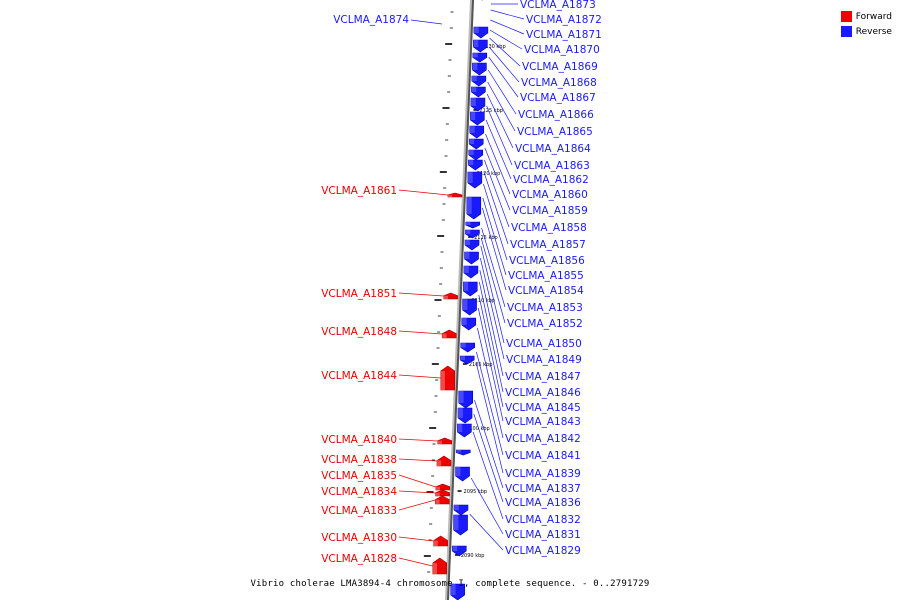  Describe the element at coordinates (359, 376) in the screenshot. I see `forward-gene-label: VCLMA_A1844` at that location.